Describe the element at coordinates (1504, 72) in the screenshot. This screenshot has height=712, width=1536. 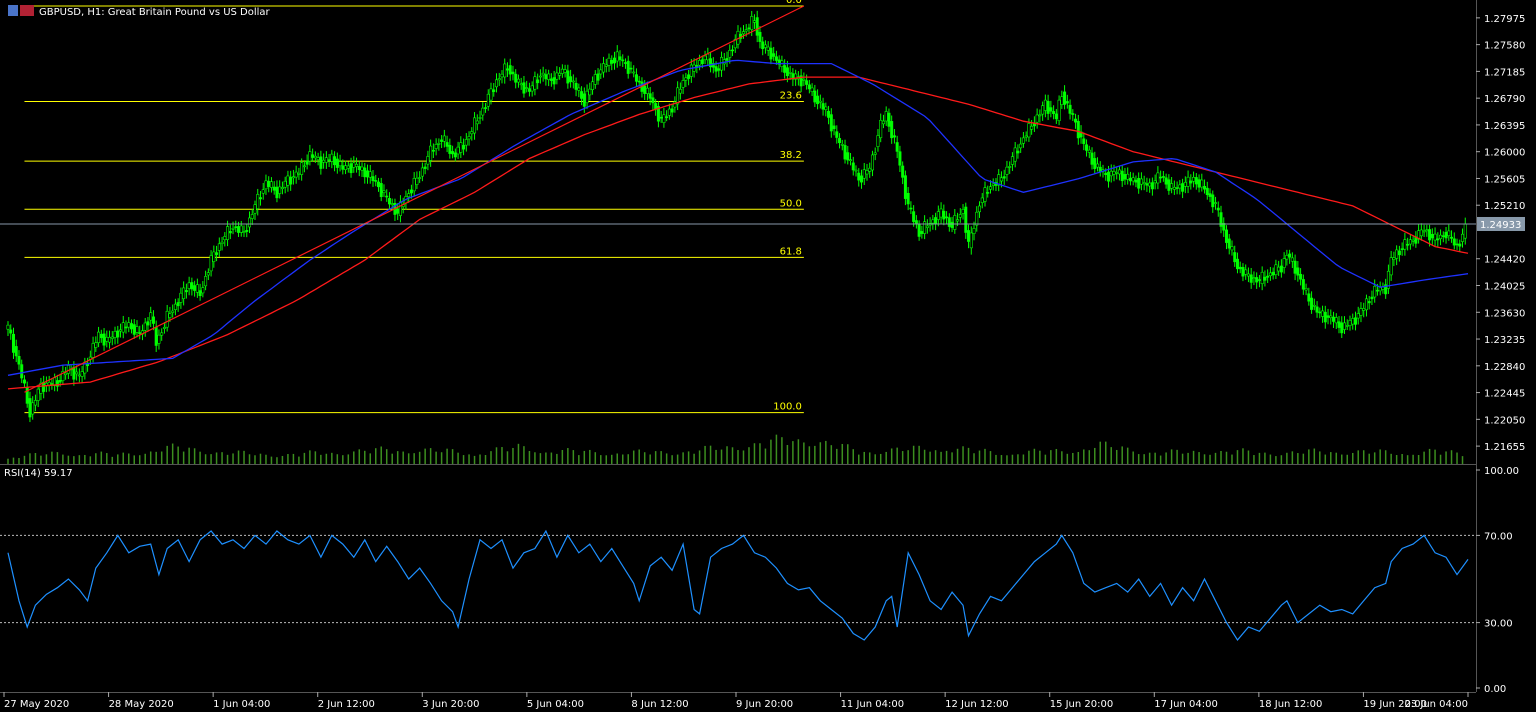
I see `price-tick-label: 1.27185` at that location.